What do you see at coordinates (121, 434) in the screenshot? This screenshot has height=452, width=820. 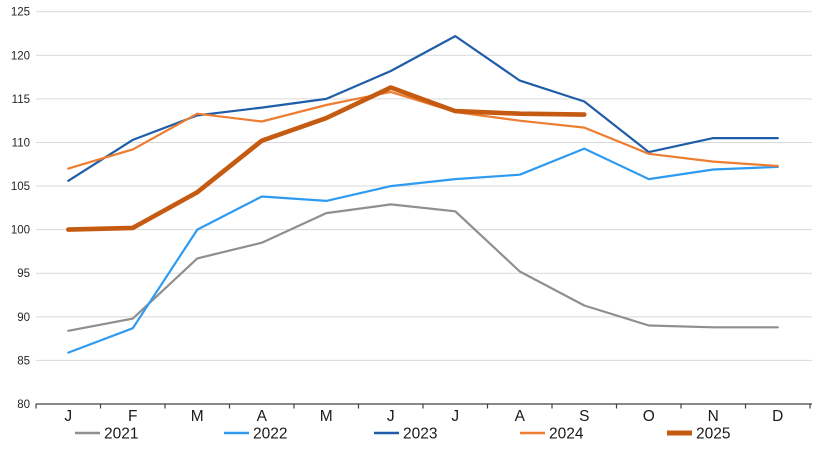 I see `legend-label-2021: 2021` at bounding box center [121, 434].